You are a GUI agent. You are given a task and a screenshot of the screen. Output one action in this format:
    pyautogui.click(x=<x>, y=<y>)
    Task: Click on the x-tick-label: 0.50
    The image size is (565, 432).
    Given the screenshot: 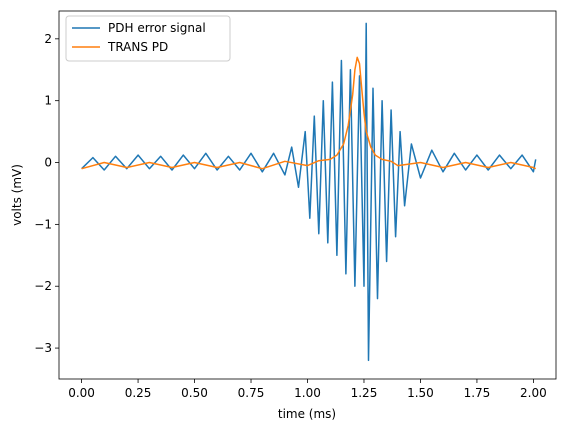 What is the action you would take?
    pyautogui.click(x=194, y=393)
    